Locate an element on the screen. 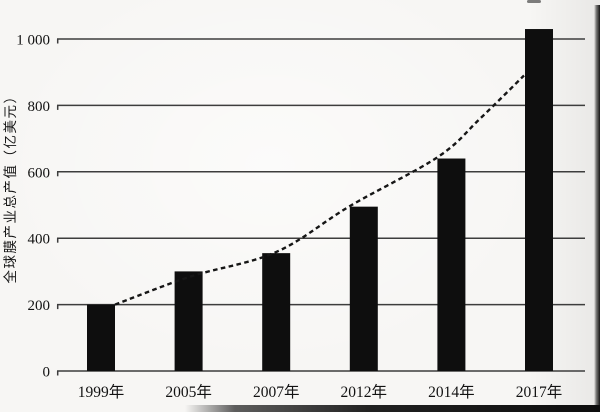  x-tick-label-1999年: 1999年 is located at coordinates (101, 392).